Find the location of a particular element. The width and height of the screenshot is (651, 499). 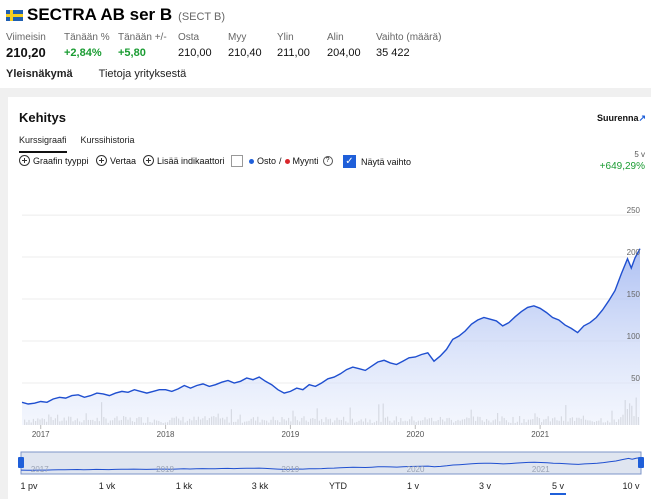

show-volume-label: Näytä vaihto is located at coordinates (386, 161).